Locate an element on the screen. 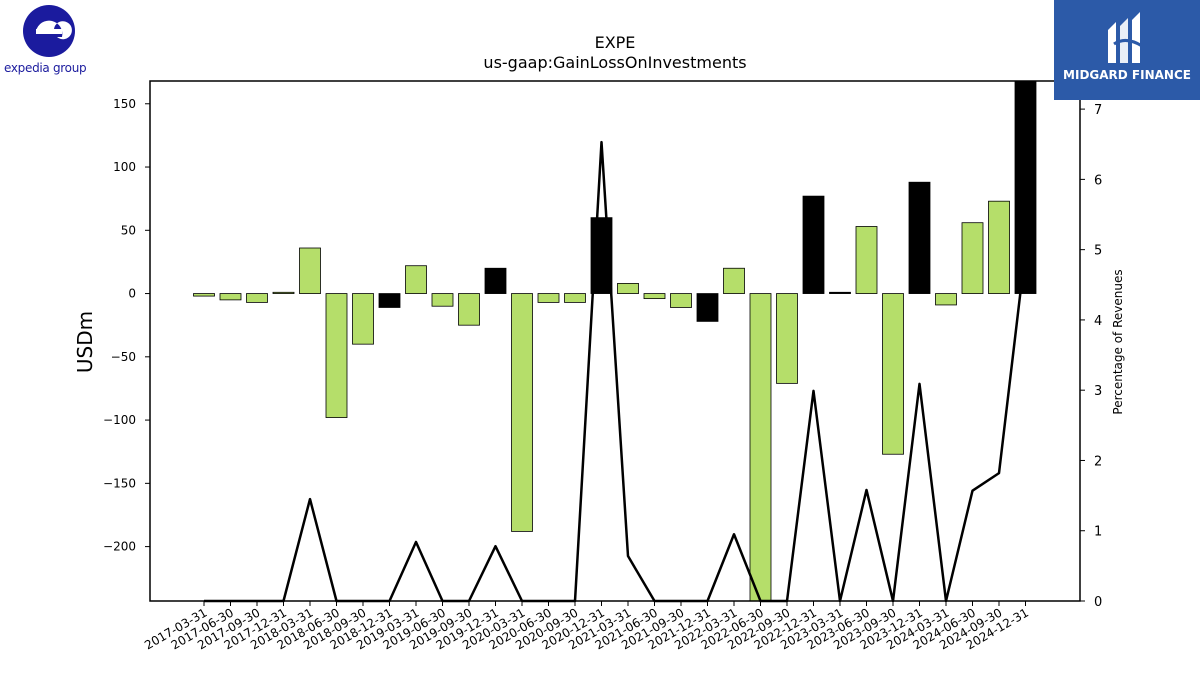 The height and width of the screenshot is (675, 1200). y-tick-label: −50 is located at coordinates (123, 357).